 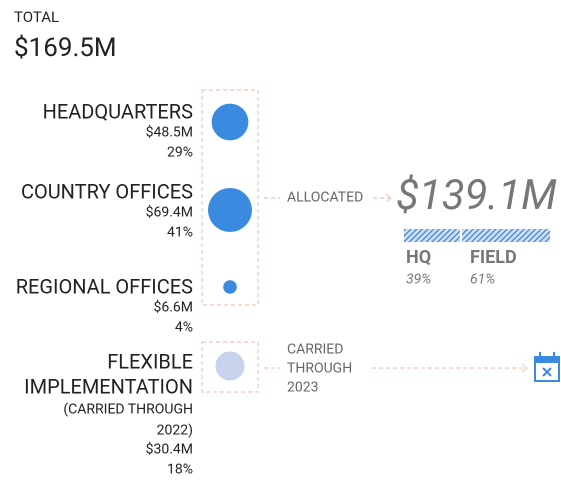 What do you see at coordinates (108, 386) in the screenshot?
I see `item-name: IMPLEMENTATION` at bounding box center [108, 386].